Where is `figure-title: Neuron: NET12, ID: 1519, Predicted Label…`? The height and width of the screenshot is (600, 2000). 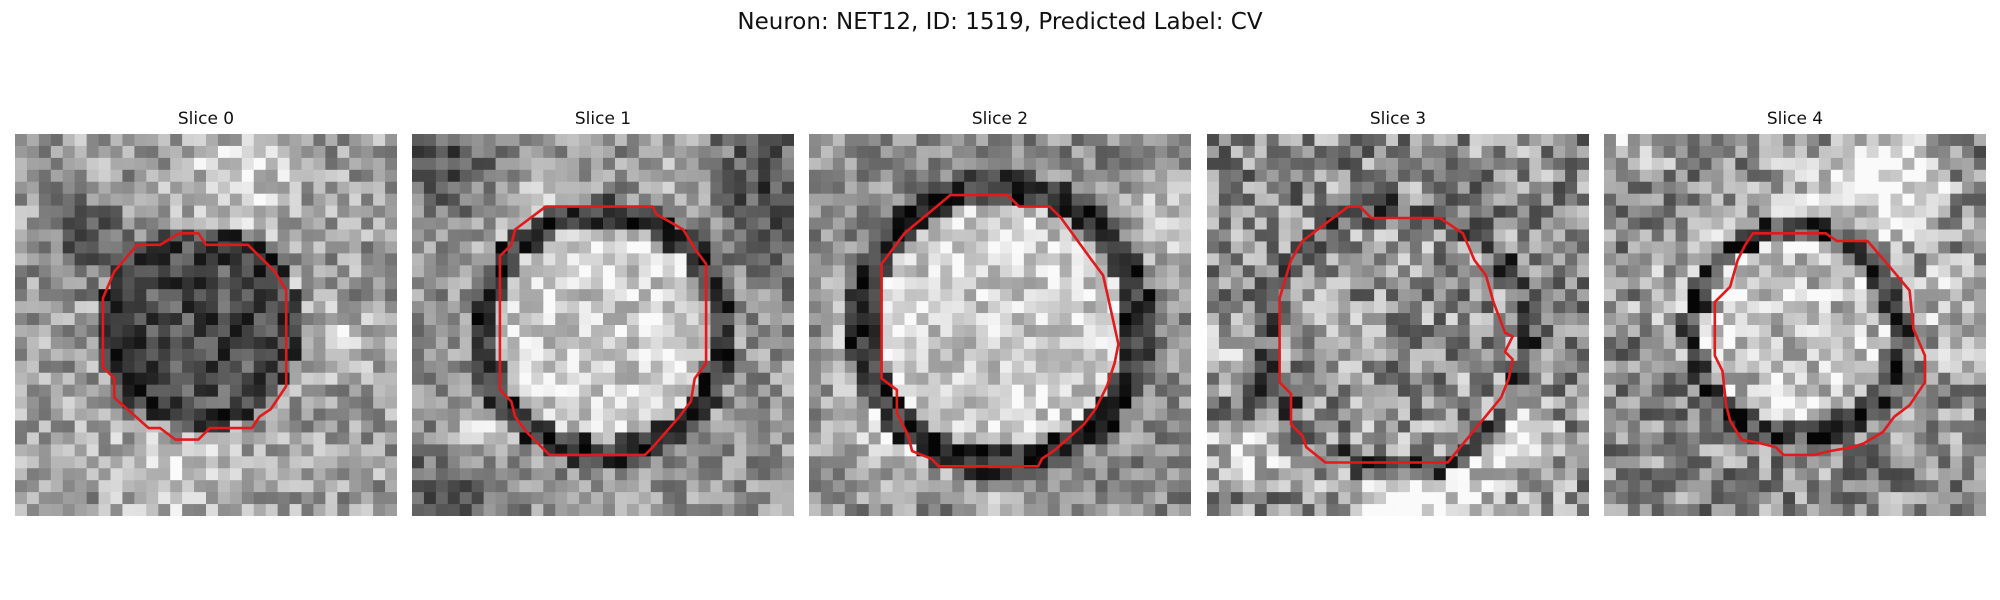
figure-title: Neuron: NET12, ID: 1519, Predicted Label… is located at coordinates (1000, 22).